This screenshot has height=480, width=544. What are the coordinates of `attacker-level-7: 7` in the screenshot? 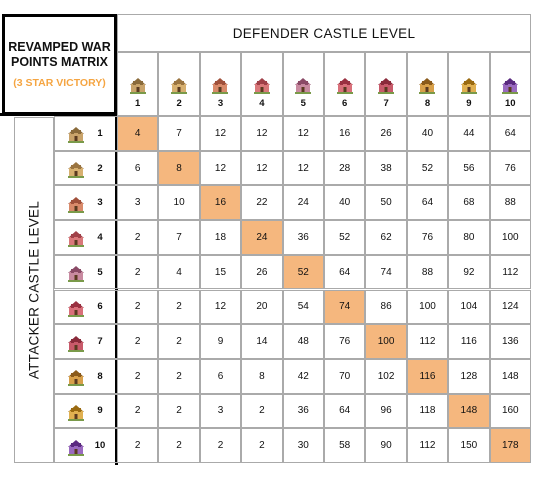 It's located at (86, 341).